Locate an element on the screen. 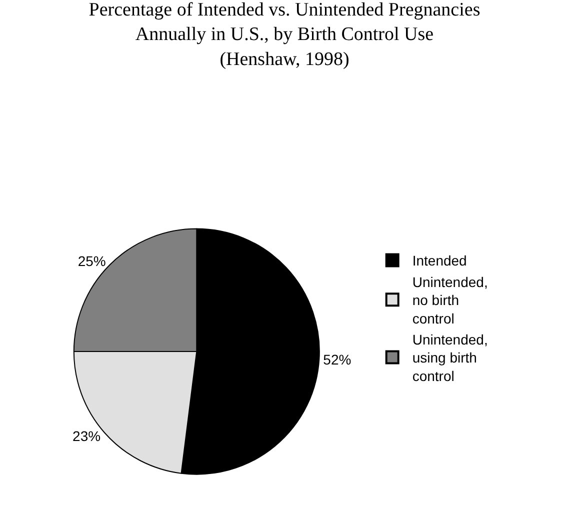 The image size is (569, 516). chart-title: Percentage of Intended vs. Unintended Pregnancies Annually in U.S., by Birth Control Use (Henshaw, 1998) is located at coordinates (284, 35).